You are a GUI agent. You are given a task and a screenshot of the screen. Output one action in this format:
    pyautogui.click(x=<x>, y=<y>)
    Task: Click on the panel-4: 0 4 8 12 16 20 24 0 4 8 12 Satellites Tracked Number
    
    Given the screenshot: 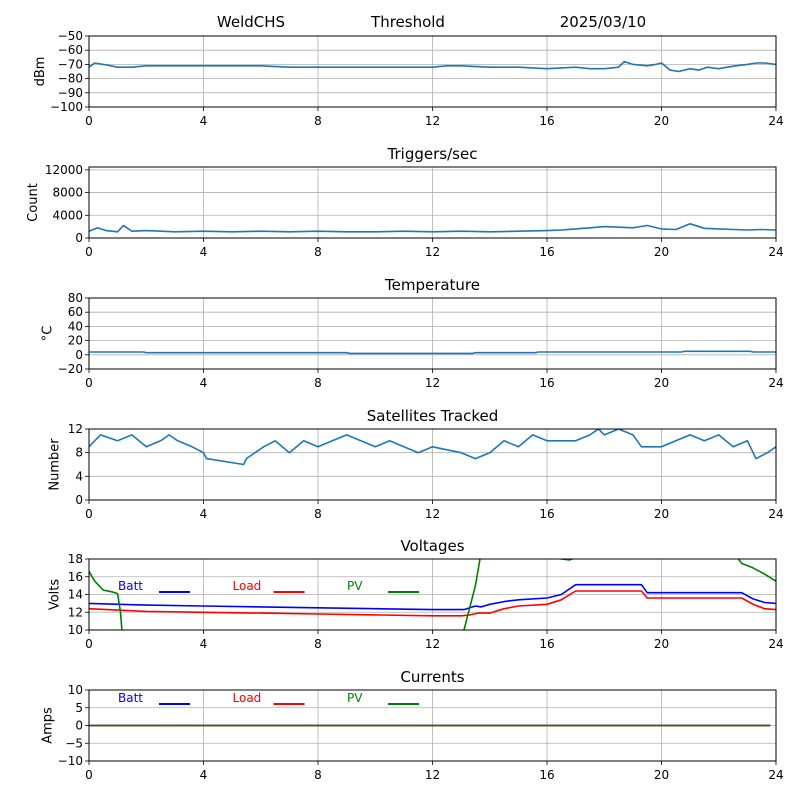 What is the action you would take?
    pyautogui.click(x=416, y=464)
    